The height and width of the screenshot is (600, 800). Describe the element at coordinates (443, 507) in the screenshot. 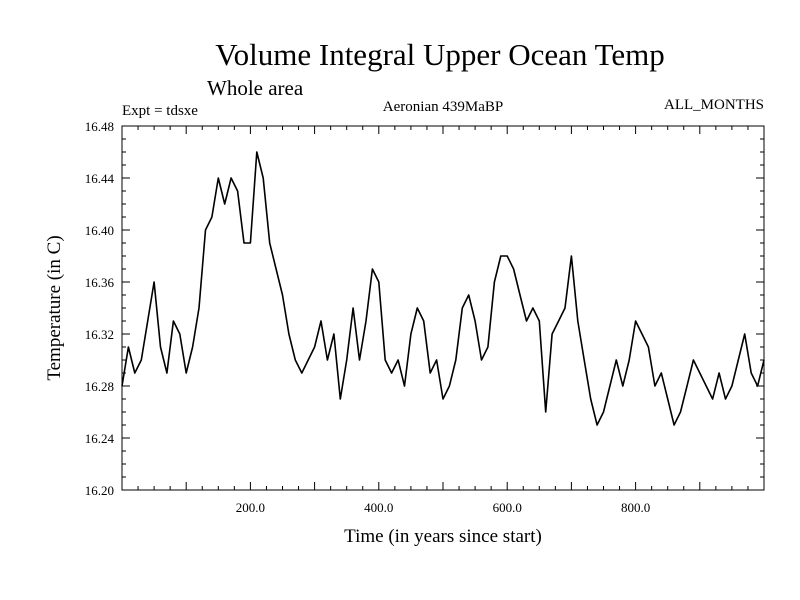

I see `x-tick-labels: 200.0 400.0 600.0 800.0` at that location.